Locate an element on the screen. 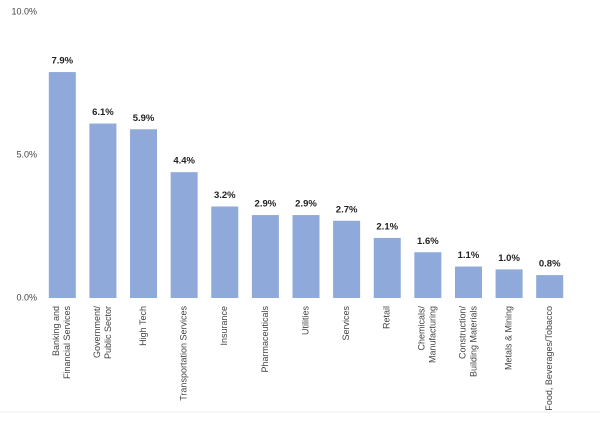 The image size is (600, 424). value-label: 5.9% is located at coordinates (144, 118).